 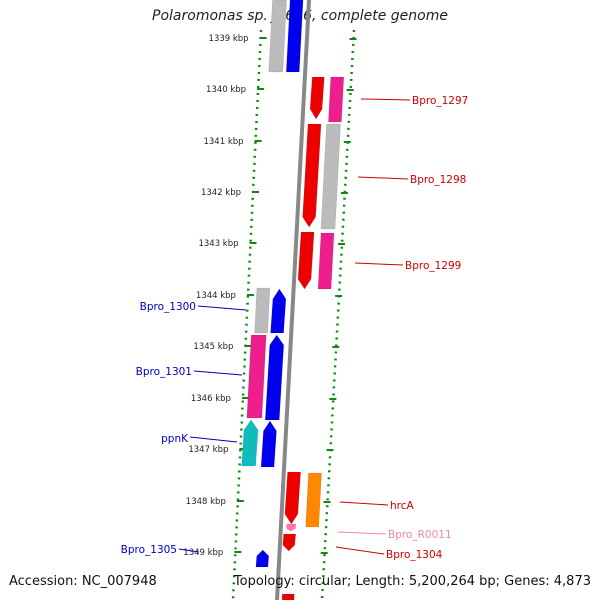 I want to click on kbp-tick-label: 1339 kbp, so click(x=229, y=39).